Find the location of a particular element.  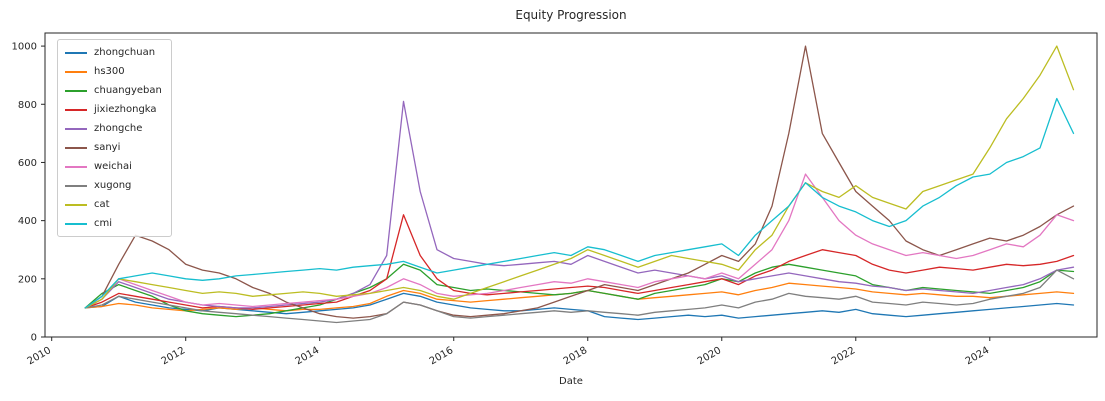

x-tick-label: 2018 is located at coordinates (576, 356).